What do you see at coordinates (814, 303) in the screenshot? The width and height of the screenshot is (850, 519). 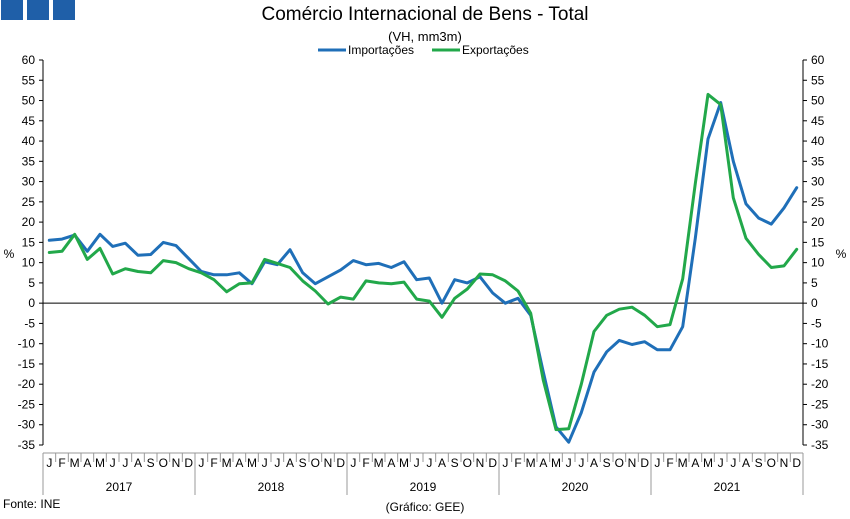 I see `y-tick-label-right: 0` at bounding box center [814, 303].